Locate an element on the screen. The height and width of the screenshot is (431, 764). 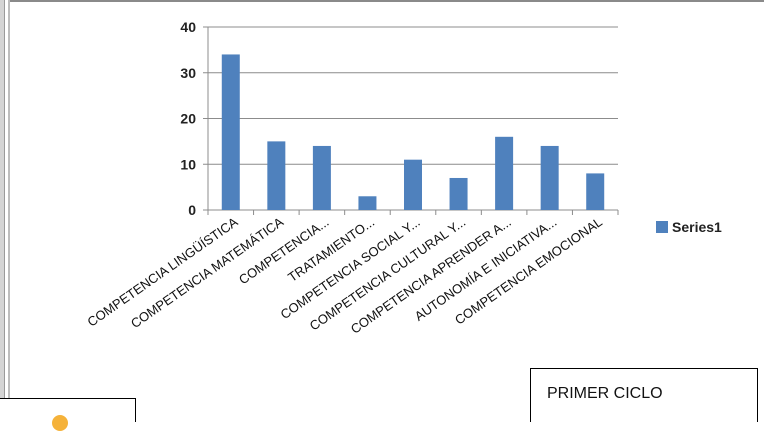
legend: Series1 is located at coordinates (689, 227).